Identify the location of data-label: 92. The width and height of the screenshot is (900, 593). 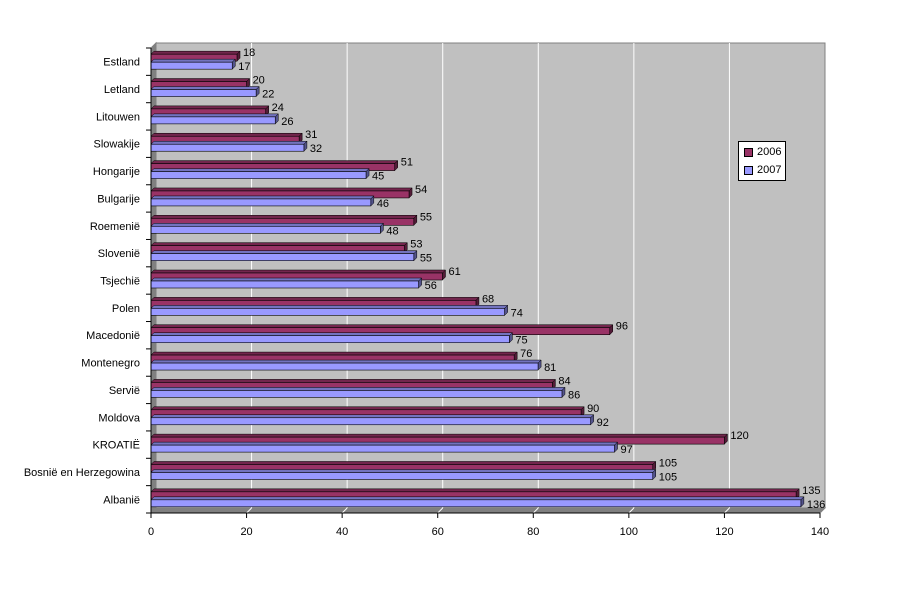
(603, 423).